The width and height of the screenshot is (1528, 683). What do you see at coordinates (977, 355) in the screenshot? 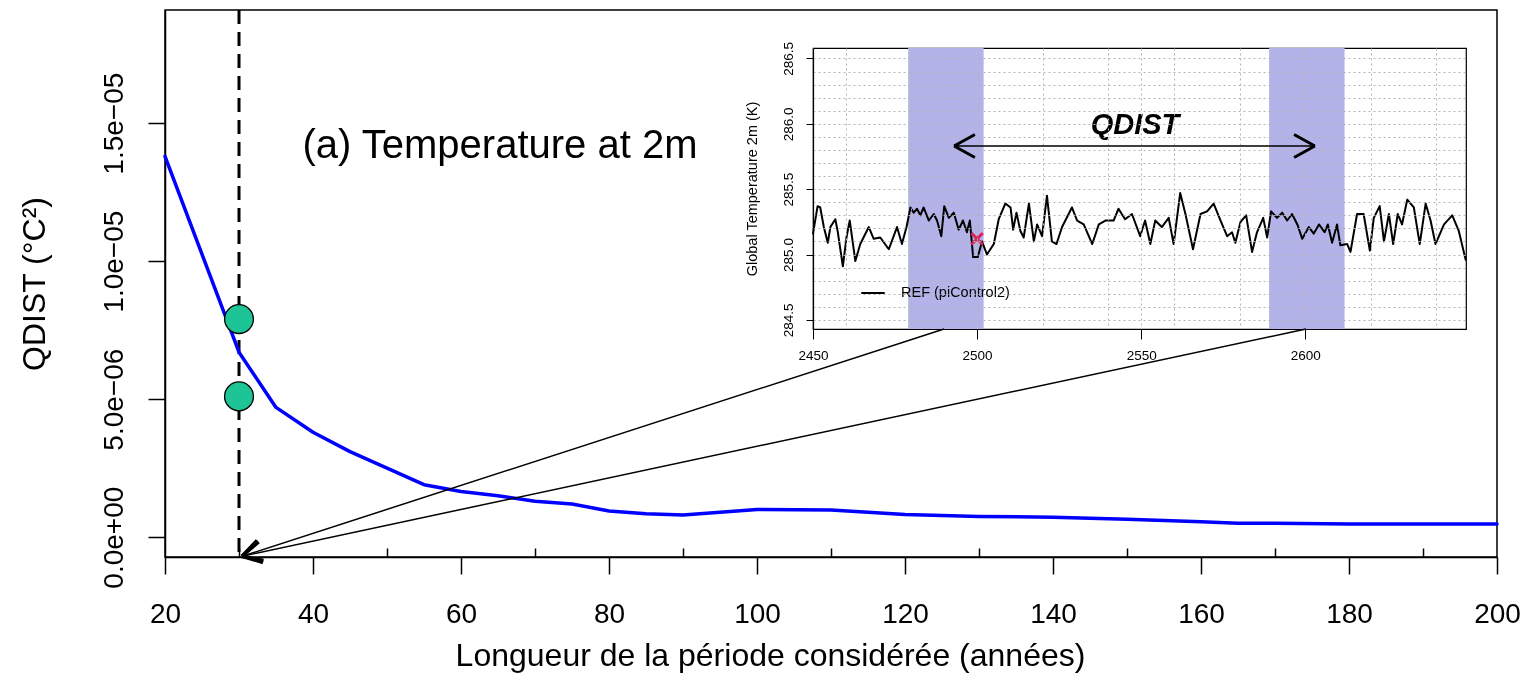
I see `x-tick-label: 2500` at bounding box center [977, 355].